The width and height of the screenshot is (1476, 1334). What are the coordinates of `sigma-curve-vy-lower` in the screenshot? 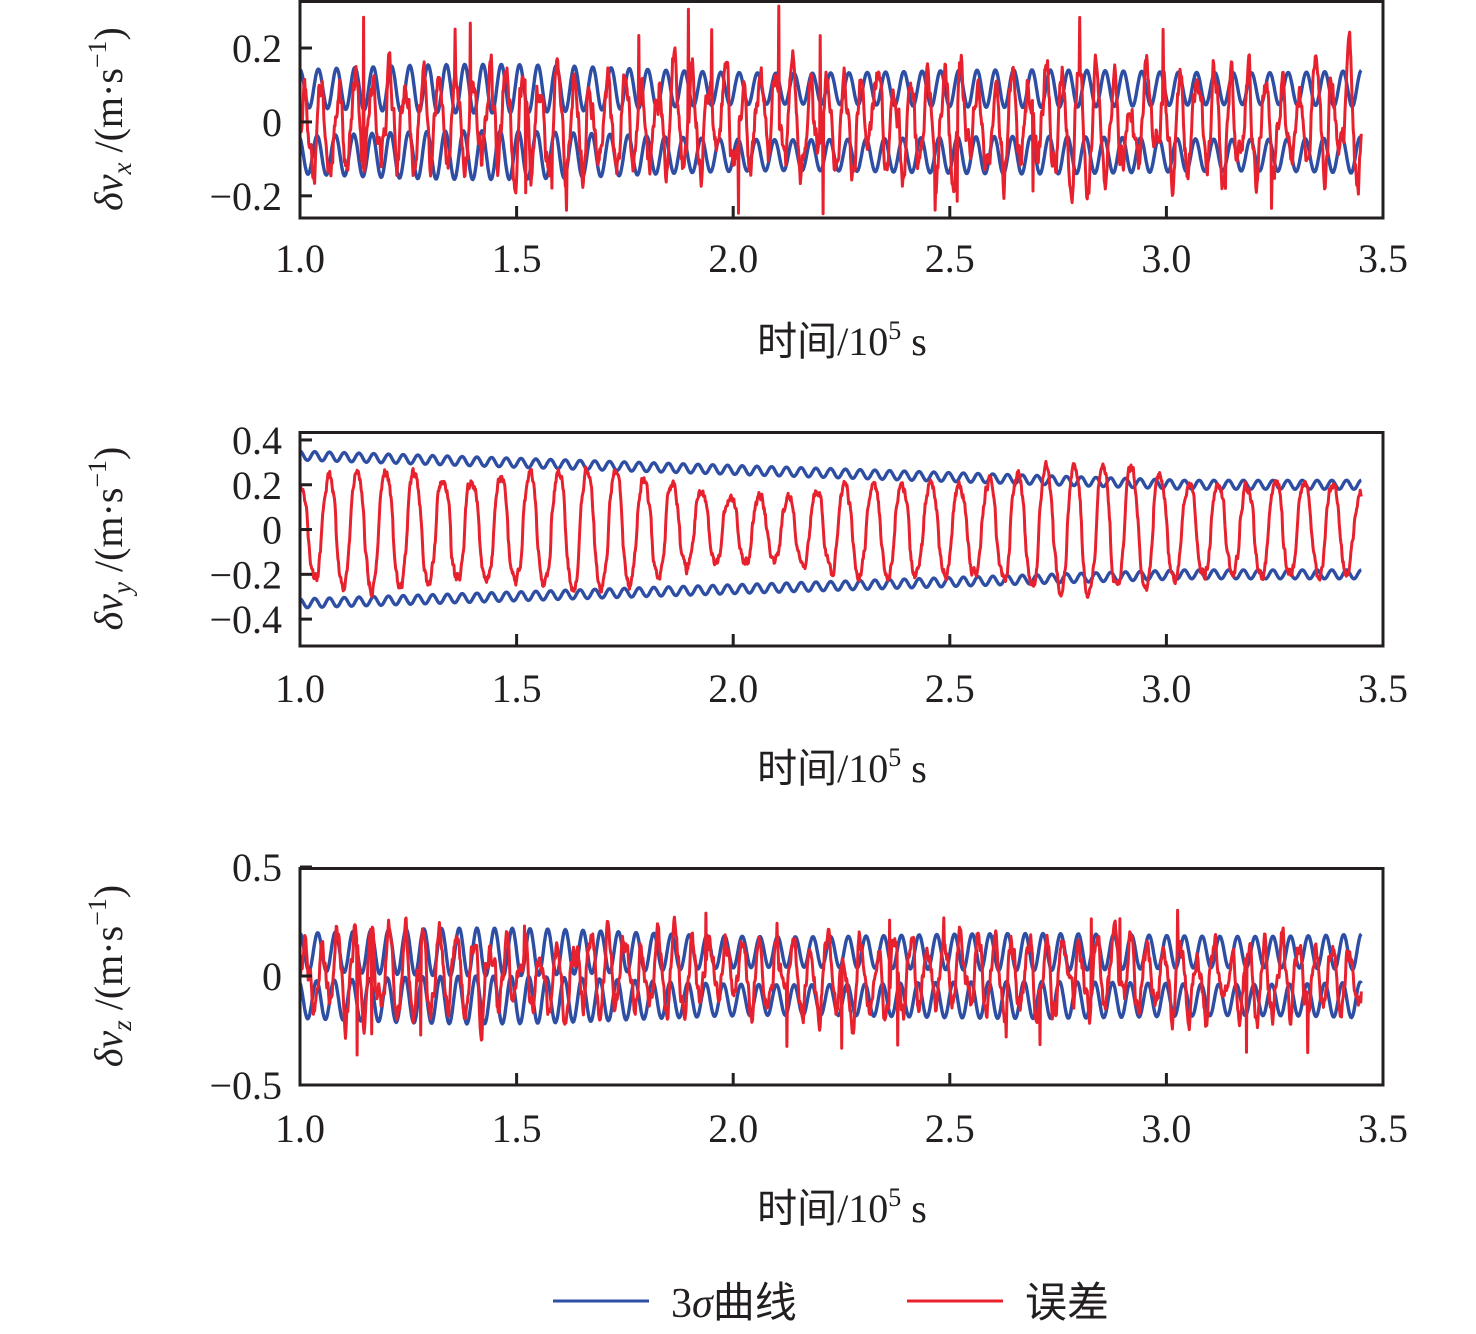 It's located at (831, 589).